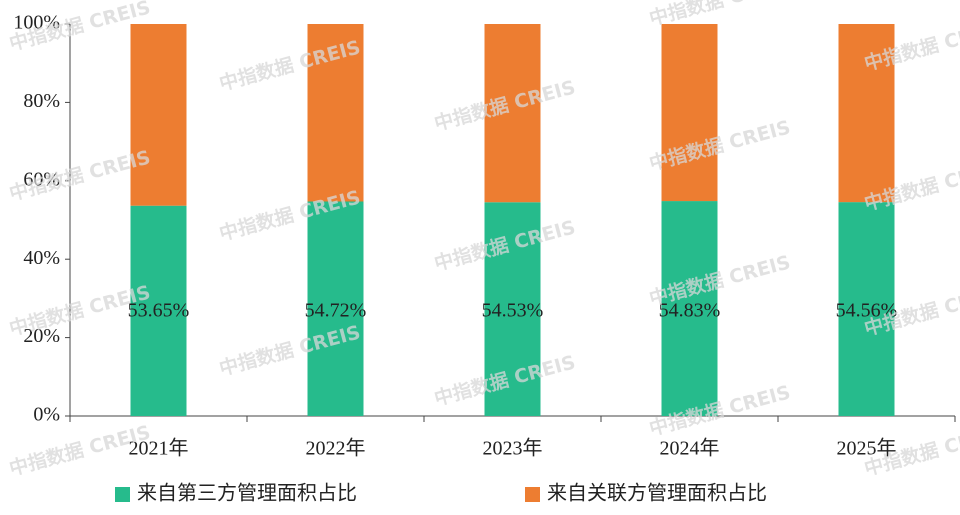 Image resolution: width=960 pixels, height=515 pixels. Describe the element at coordinates (336, 311) in the screenshot. I see `data-label: 54.72%` at that location.